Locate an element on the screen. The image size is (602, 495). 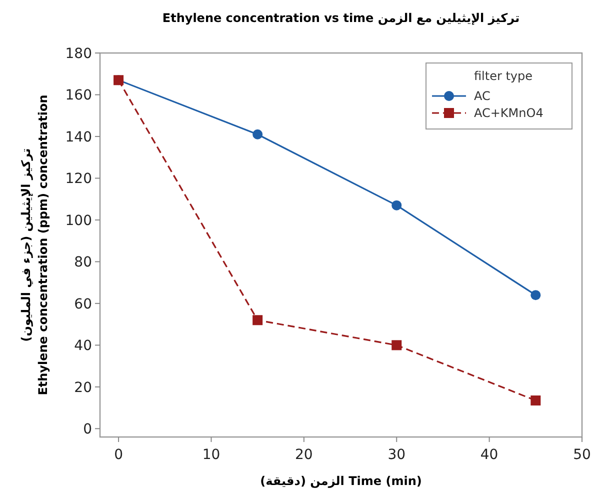
x-tick-label: 30 is located at coordinates (397, 455).